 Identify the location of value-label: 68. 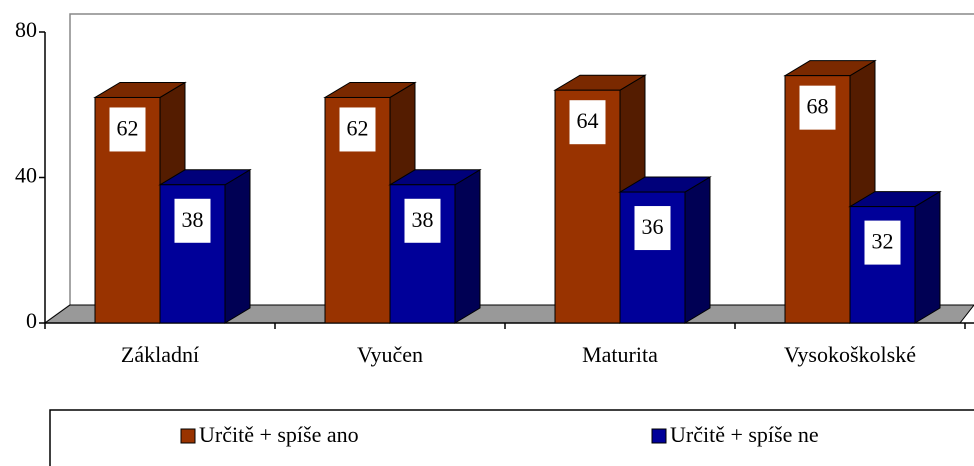
(818, 106).